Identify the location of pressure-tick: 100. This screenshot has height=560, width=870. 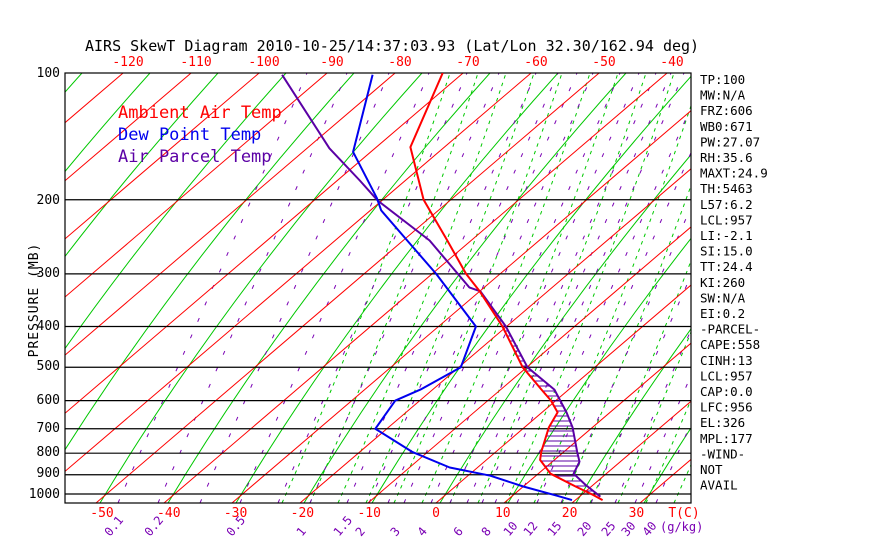
(48, 73).